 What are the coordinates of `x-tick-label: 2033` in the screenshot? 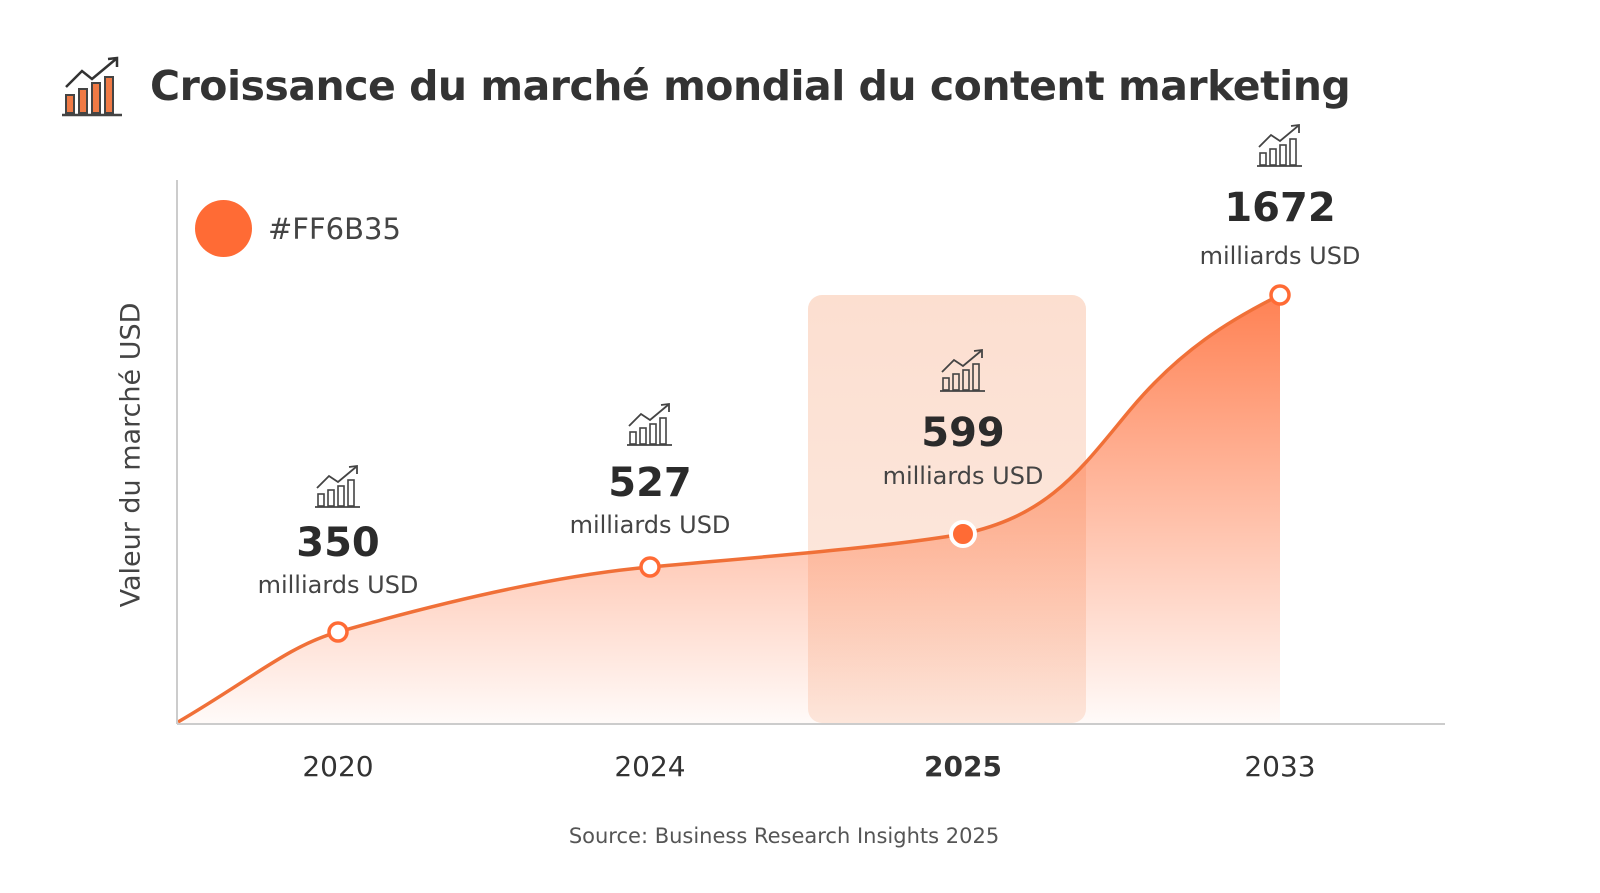 It's located at (1279, 766).